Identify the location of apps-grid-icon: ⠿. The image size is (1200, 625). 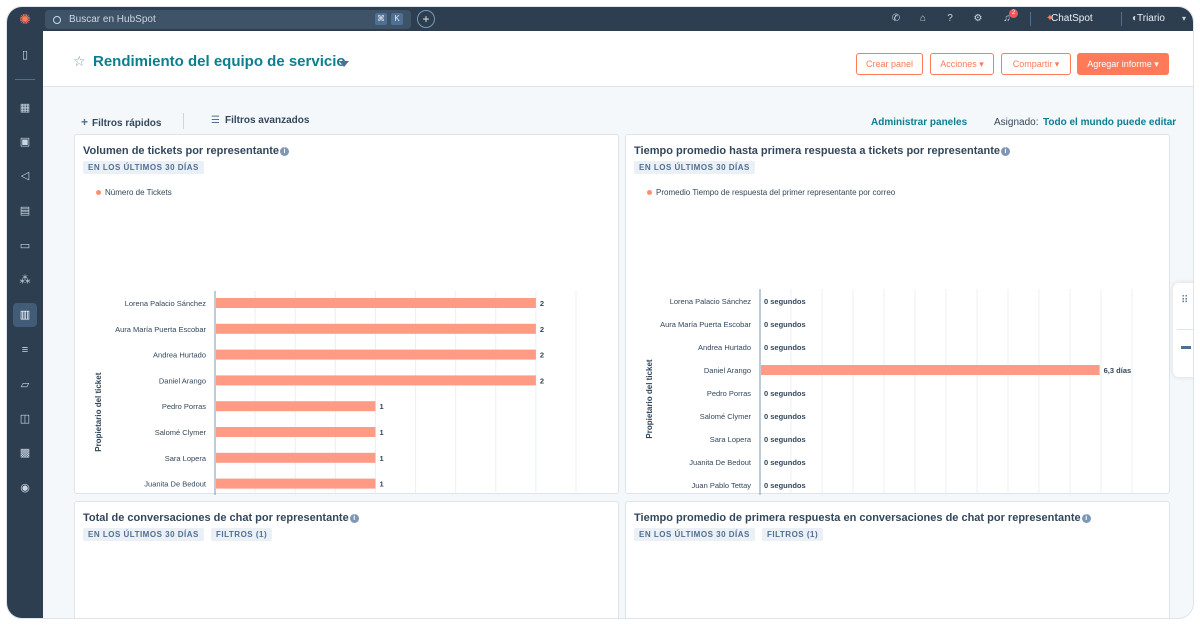
(1185, 300).